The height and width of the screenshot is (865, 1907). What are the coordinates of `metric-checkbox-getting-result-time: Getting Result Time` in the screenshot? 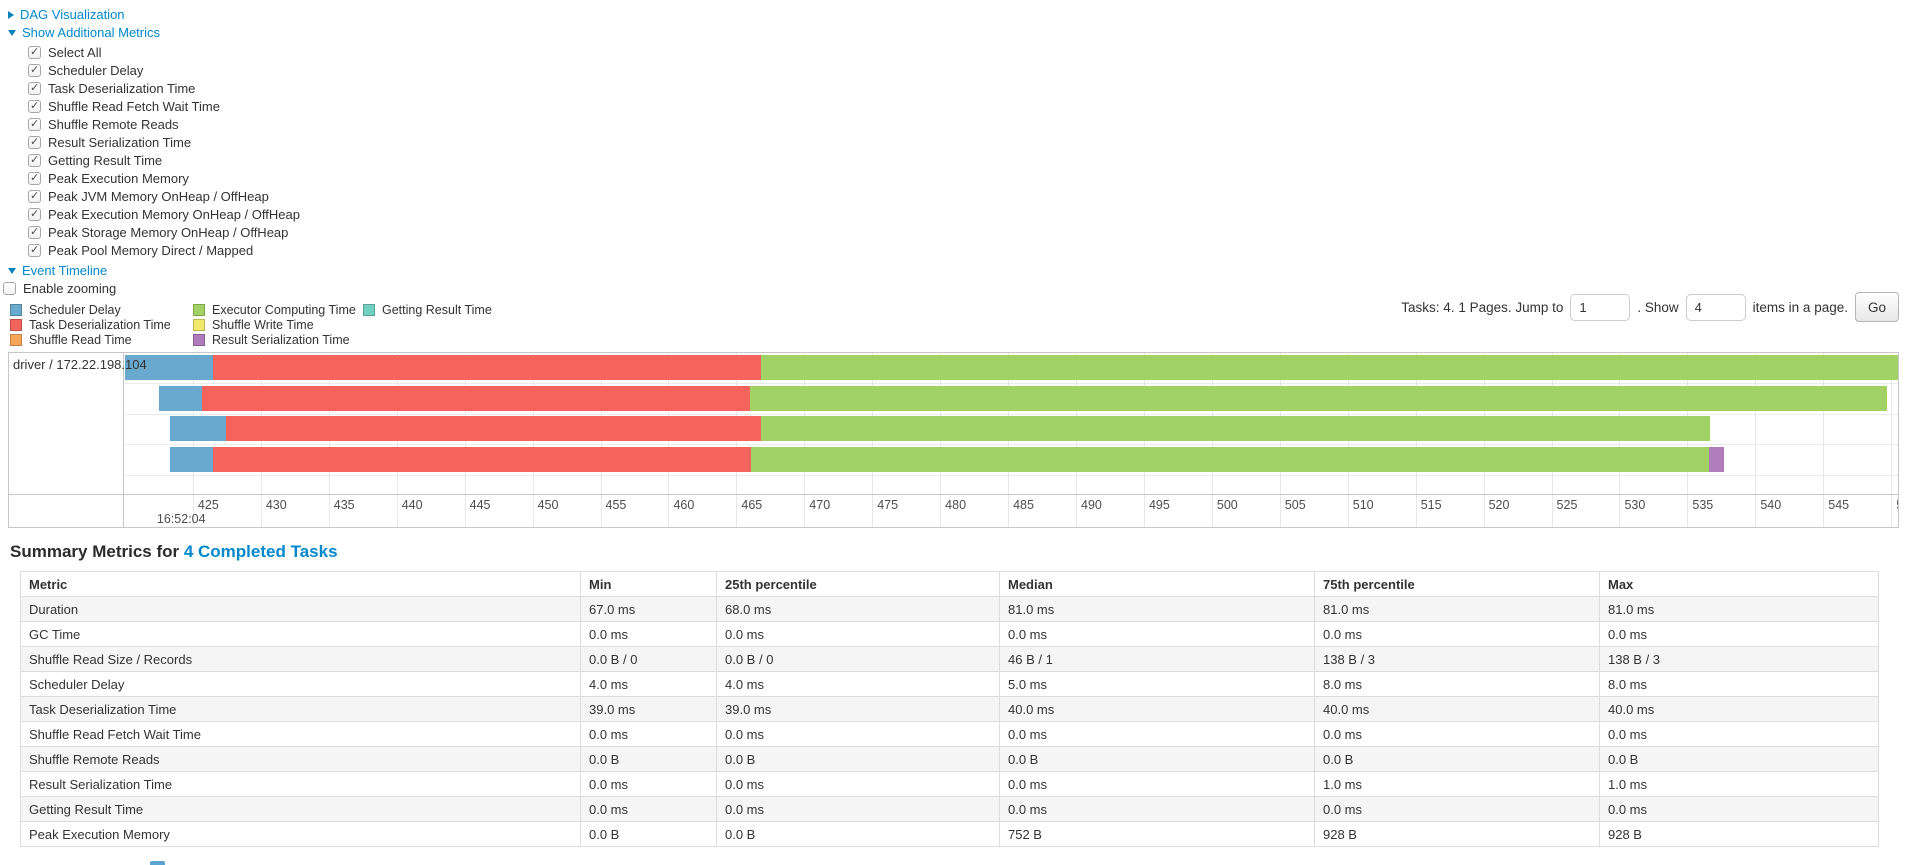 It's located at (95, 160).